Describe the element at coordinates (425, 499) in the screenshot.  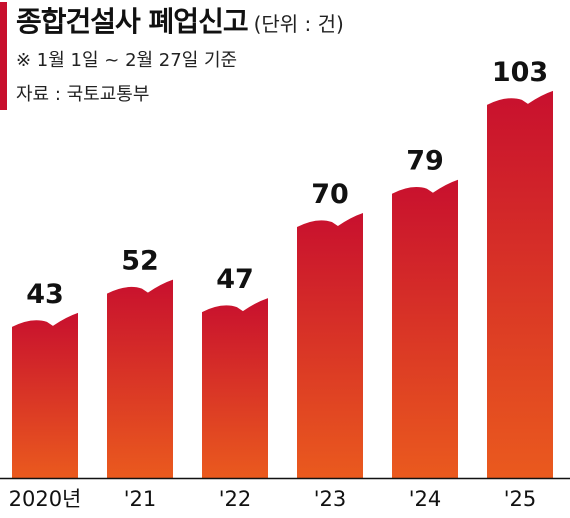
I see `x-tick-4: '24` at that location.